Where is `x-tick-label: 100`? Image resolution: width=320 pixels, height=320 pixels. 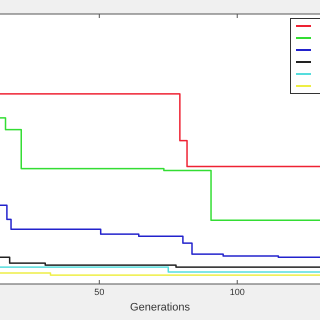
x-tick-label: 100 is located at coordinates (237, 291).